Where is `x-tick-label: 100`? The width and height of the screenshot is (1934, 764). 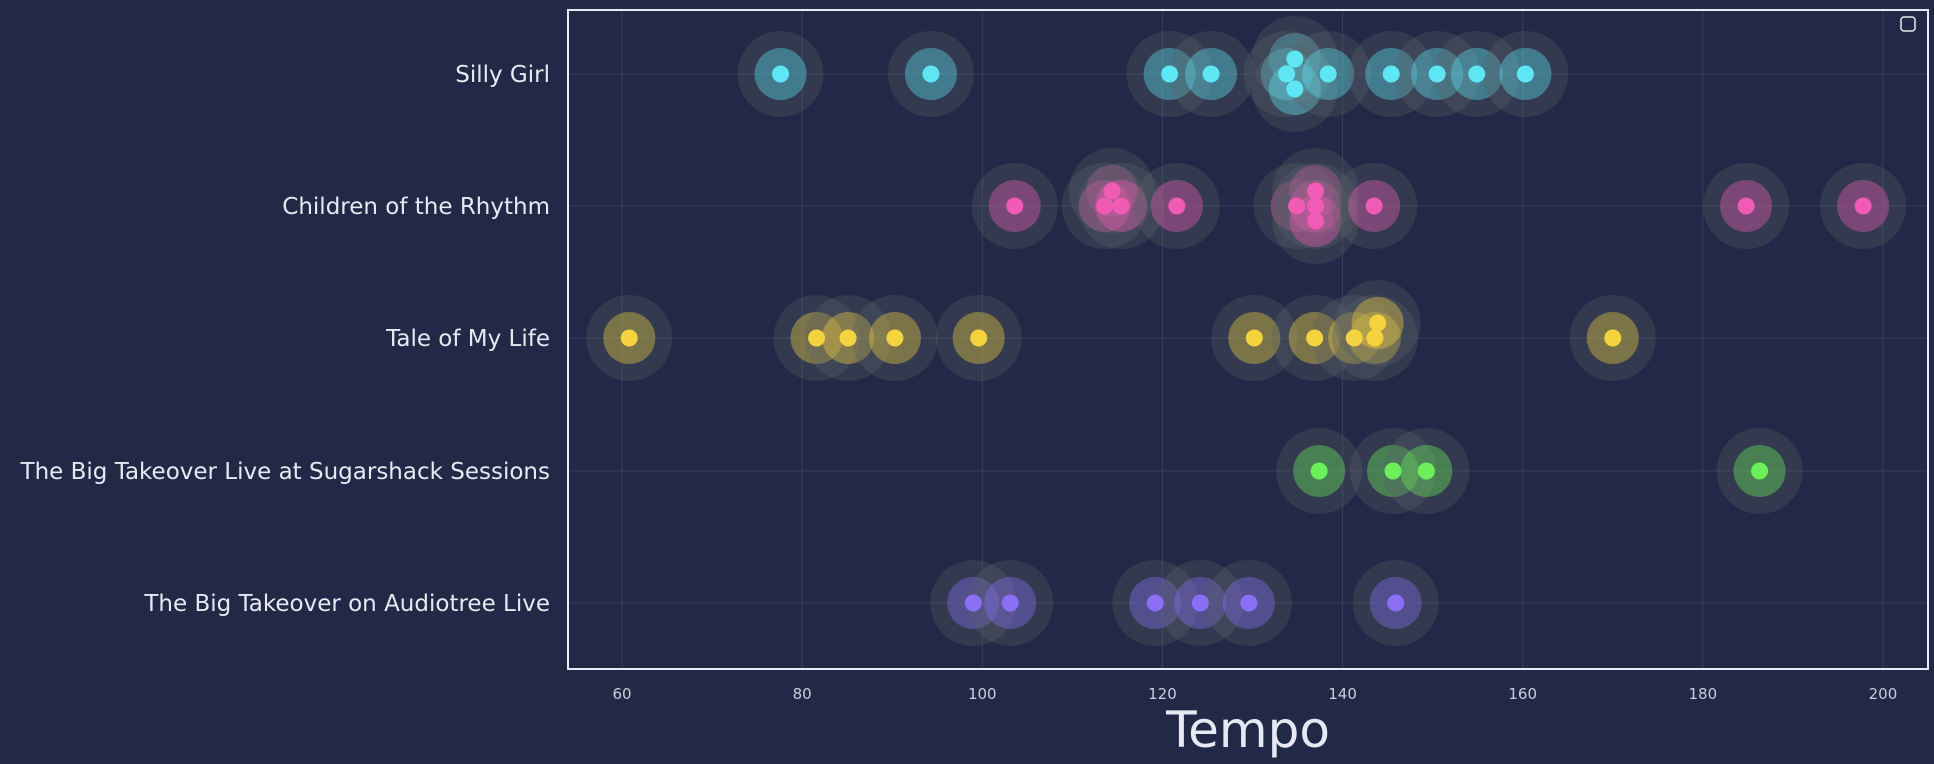 x-tick-label: 100 is located at coordinates (982, 694).